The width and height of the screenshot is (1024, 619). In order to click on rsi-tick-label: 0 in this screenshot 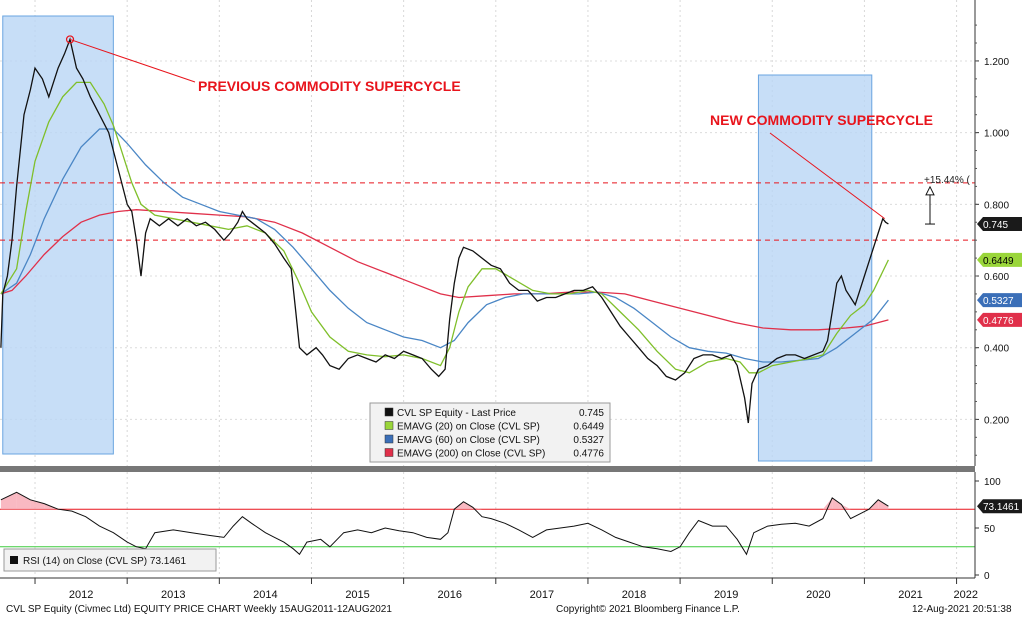, I will do `click(987, 576)`.